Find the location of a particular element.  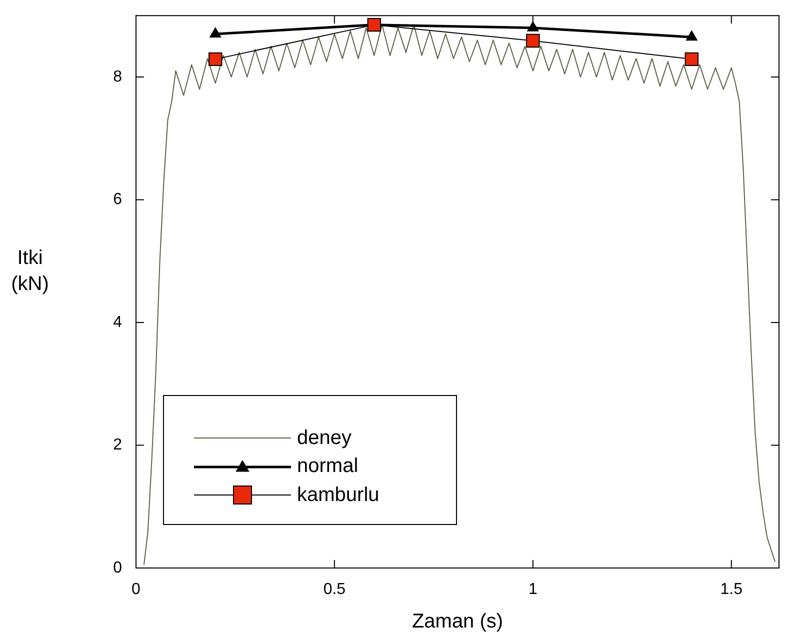

y-tick-label: 8 is located at coordinates (117, 77).